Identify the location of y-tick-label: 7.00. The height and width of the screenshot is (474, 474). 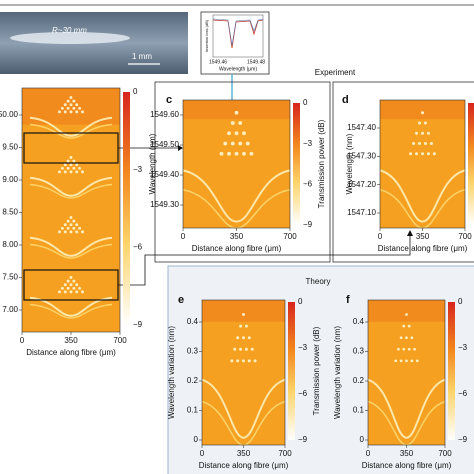
(10, 309).